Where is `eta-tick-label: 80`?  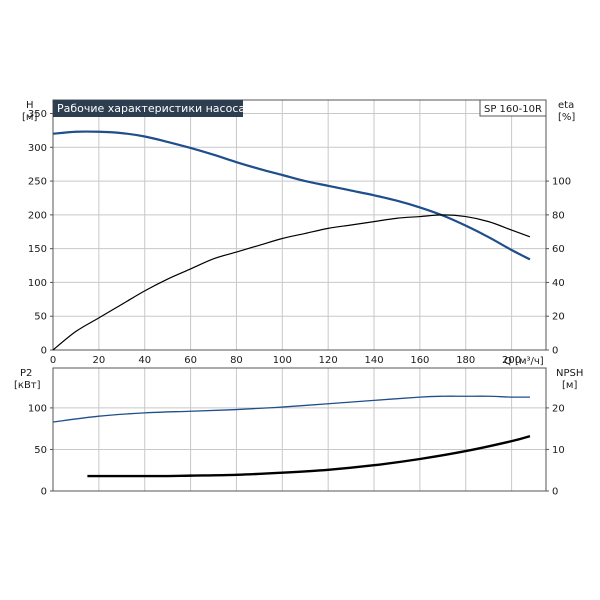 eta-tick-label: 80 is located at coordinates (558, 215).